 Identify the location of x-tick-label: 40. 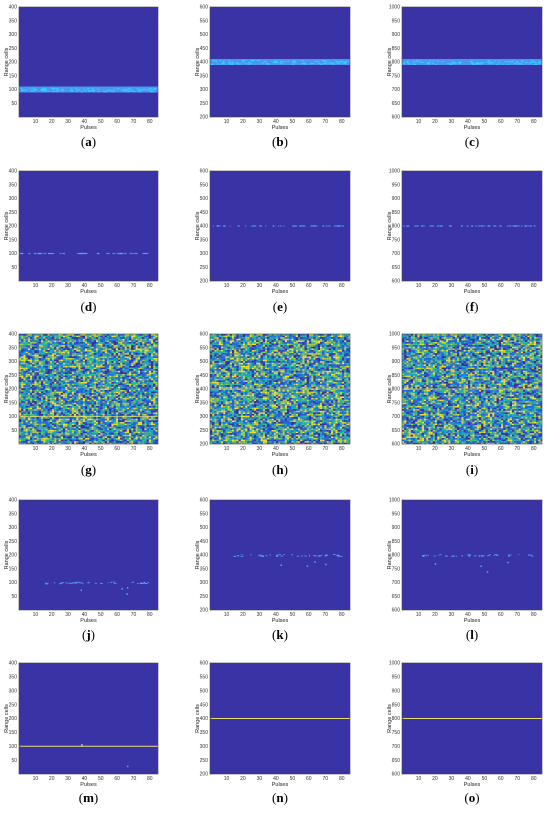
(276, 286).